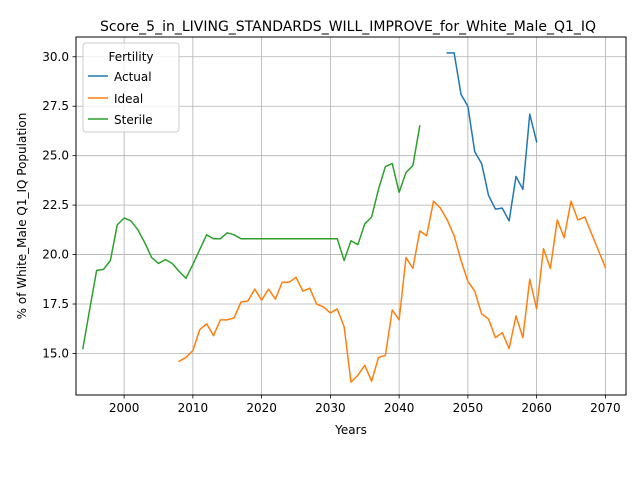 The height and width of the screenshot is (480, 640). Describe the element at coordinates (133, 120) in the screenshot. I see `legend-label-sterile: Sterile` at that location.